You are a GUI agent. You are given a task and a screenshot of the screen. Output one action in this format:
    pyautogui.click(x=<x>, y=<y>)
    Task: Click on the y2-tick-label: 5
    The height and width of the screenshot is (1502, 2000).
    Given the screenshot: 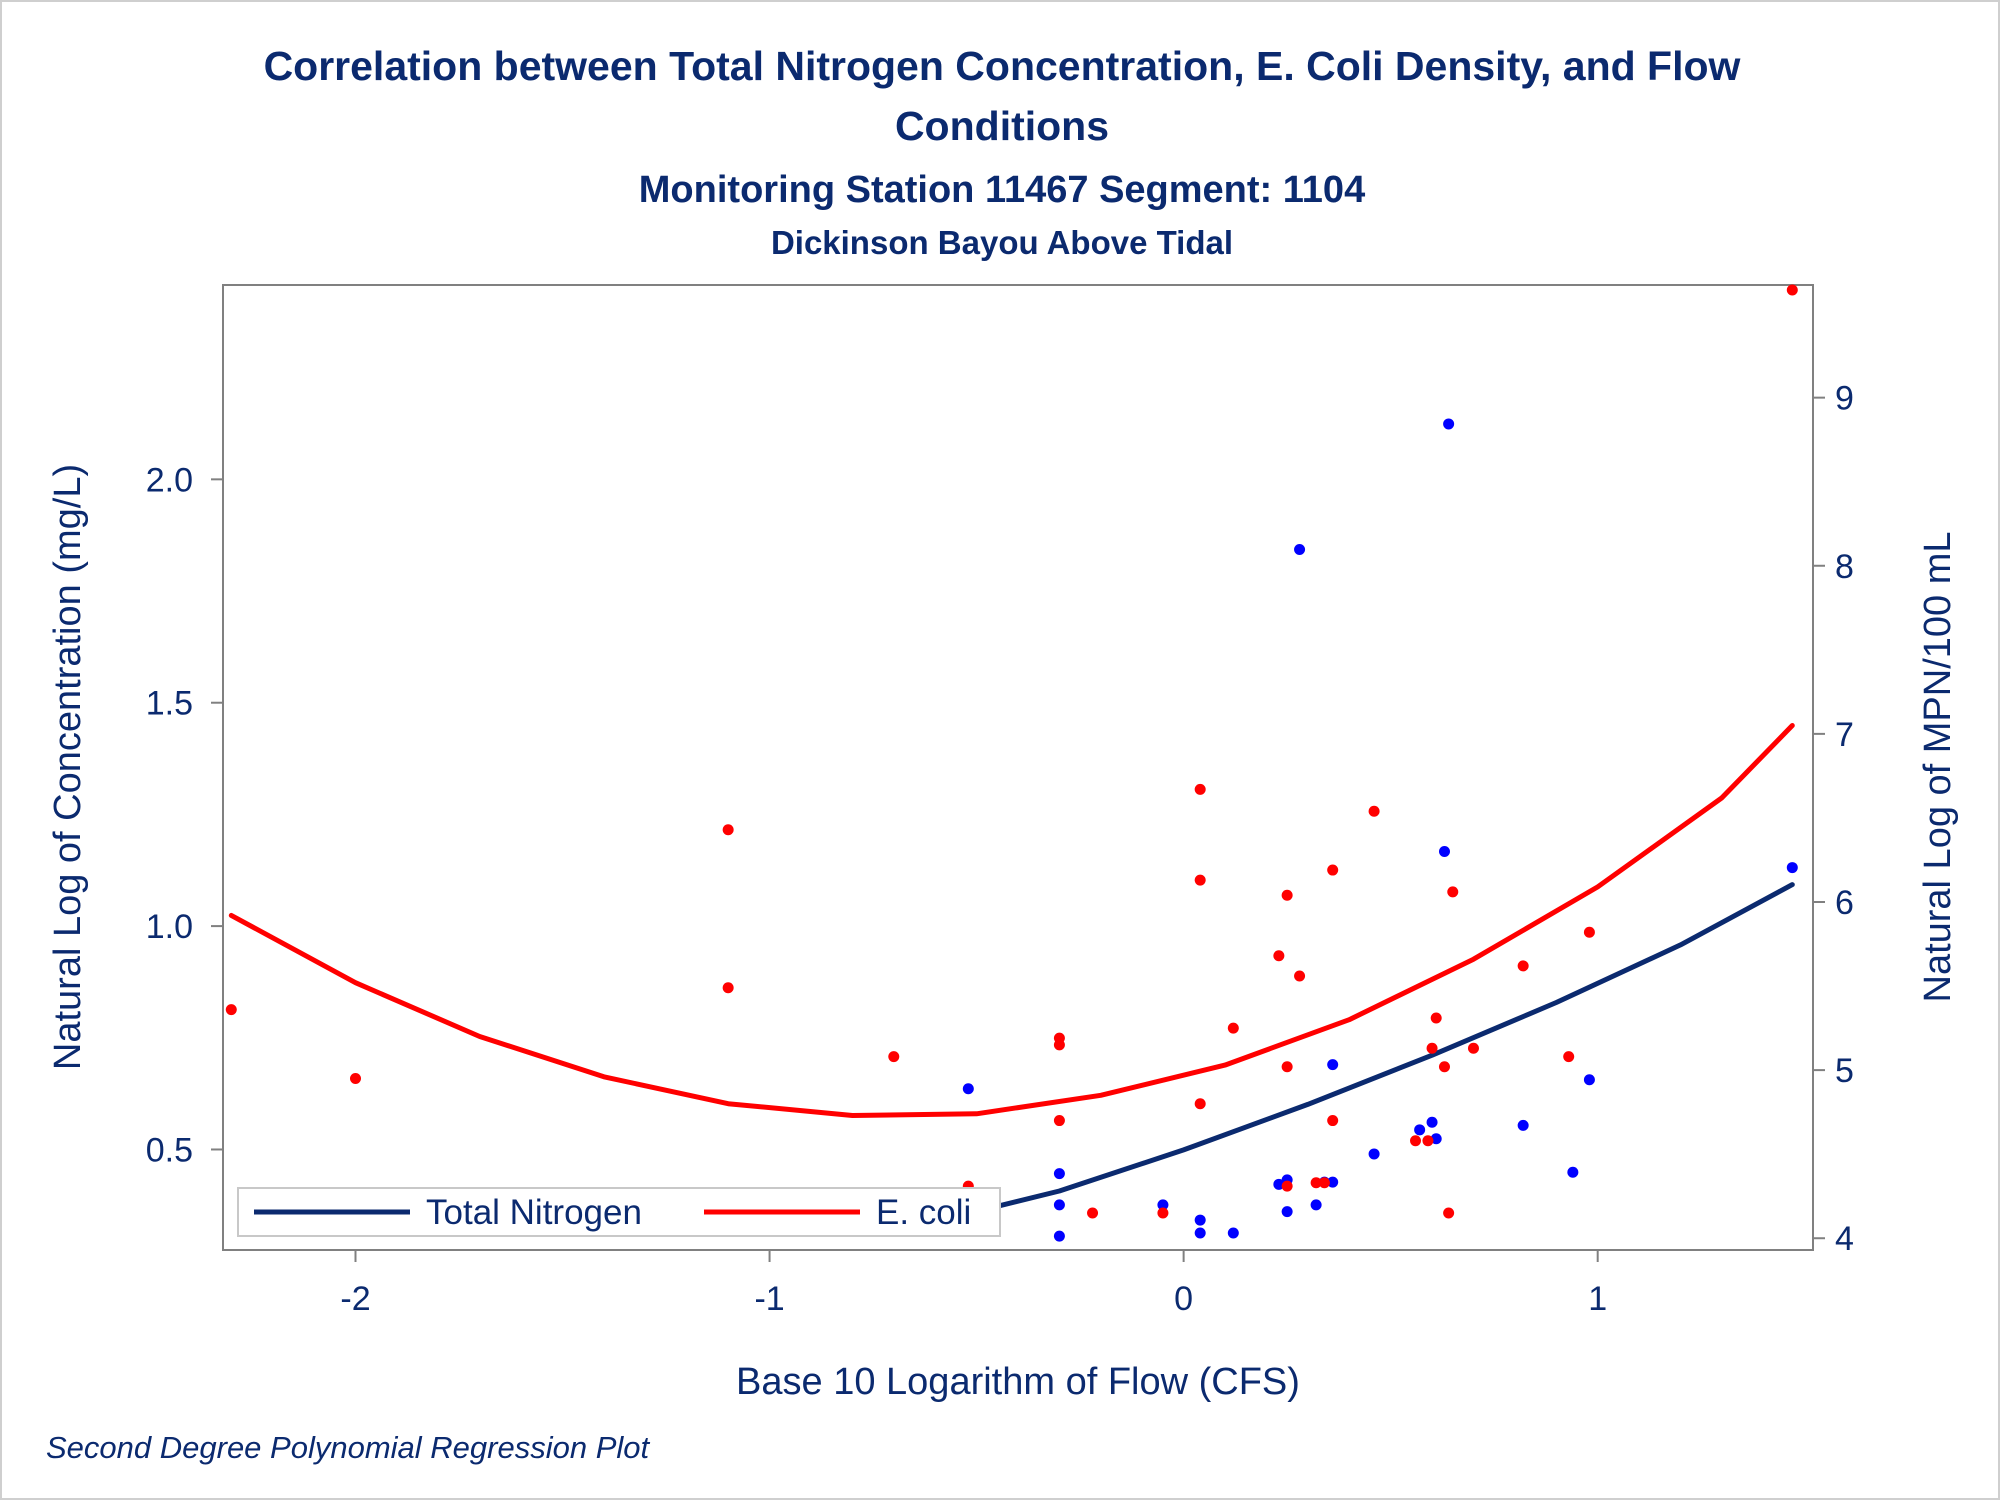 What is the action you would take?
    pyautogui.click(x=1844, y=1071)
    